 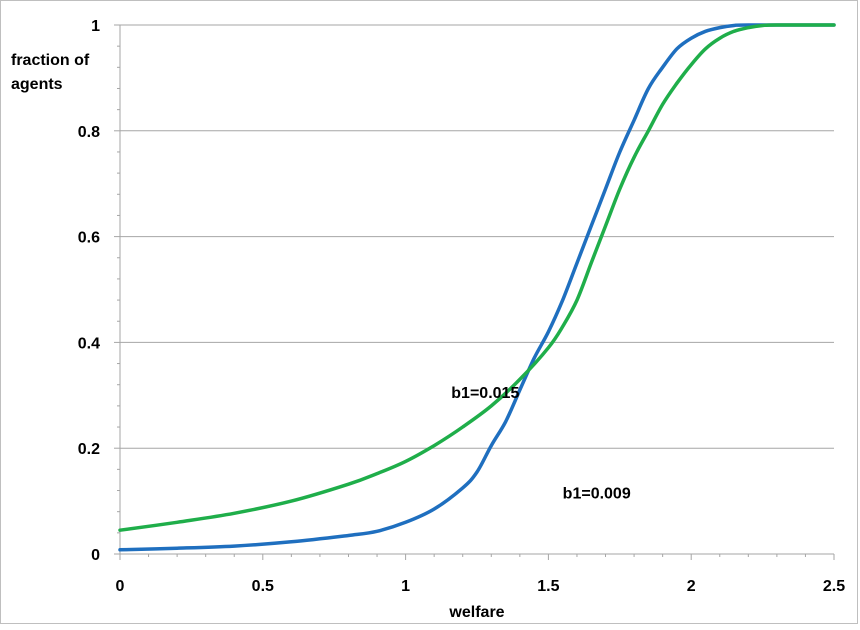 I want to click on annotation-label-1: b1=0.009, so click(x=597, y=493).